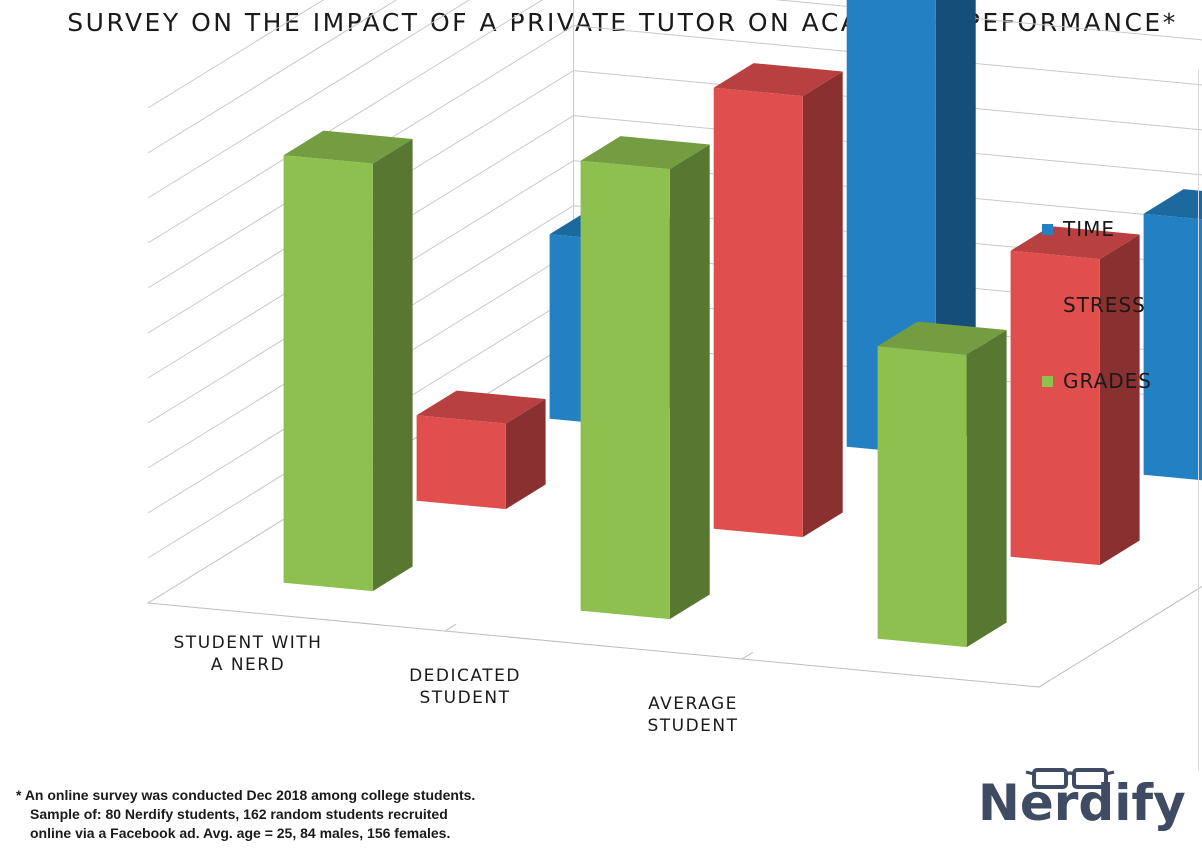 Image resolution: width=1202 pixels, height=864 pixels. Describe the element at coordinates (248, 643) in the screenshot. I see `category-label-line: STUDENT WITH` at that location.